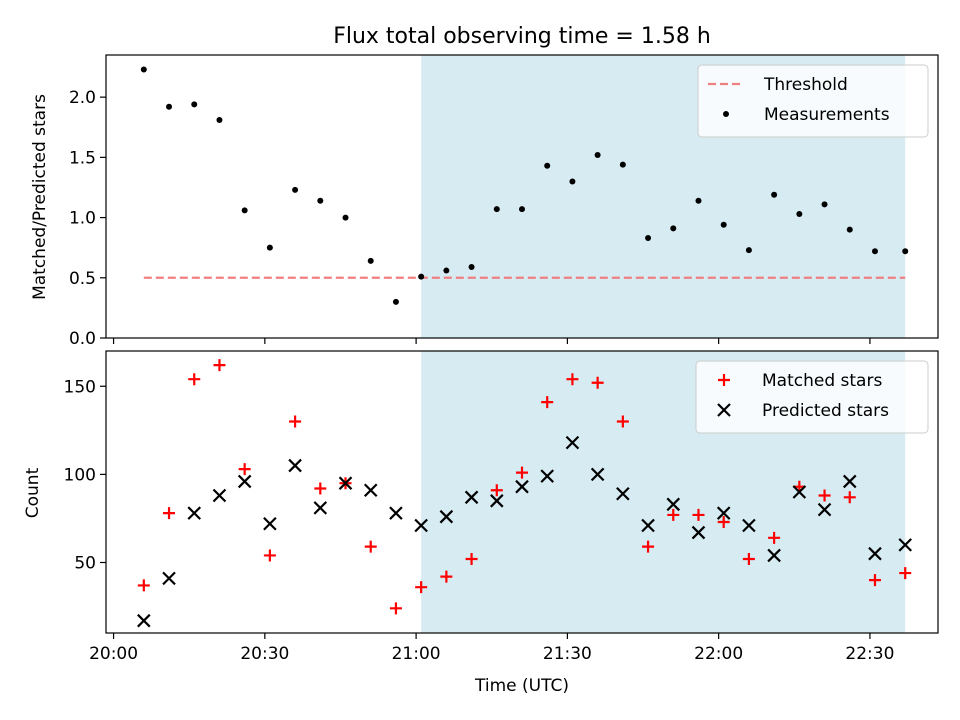 The width and height of the screenshot is (960, 720). I want to click on legend-label-threshold: Threshold, so click(805, 85).